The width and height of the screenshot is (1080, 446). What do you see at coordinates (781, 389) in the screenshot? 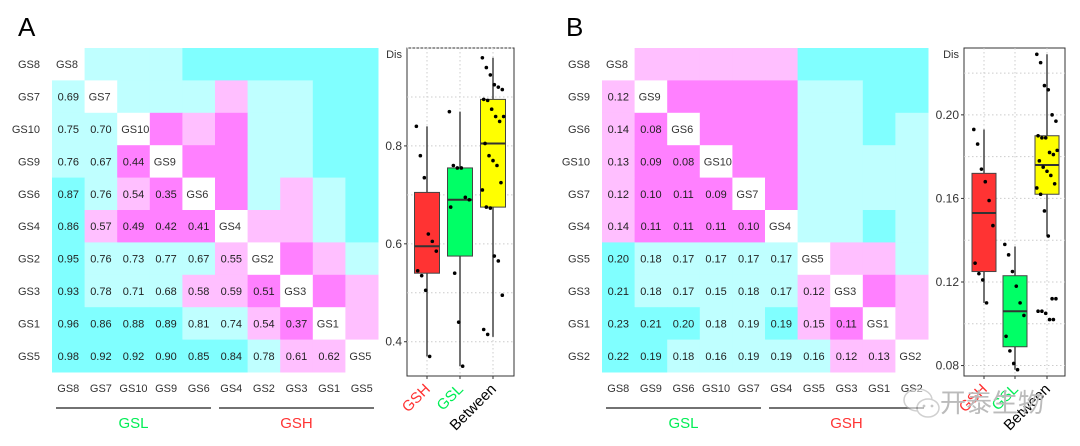
I see `column-label: GS4` at bounding box center [781, 389].